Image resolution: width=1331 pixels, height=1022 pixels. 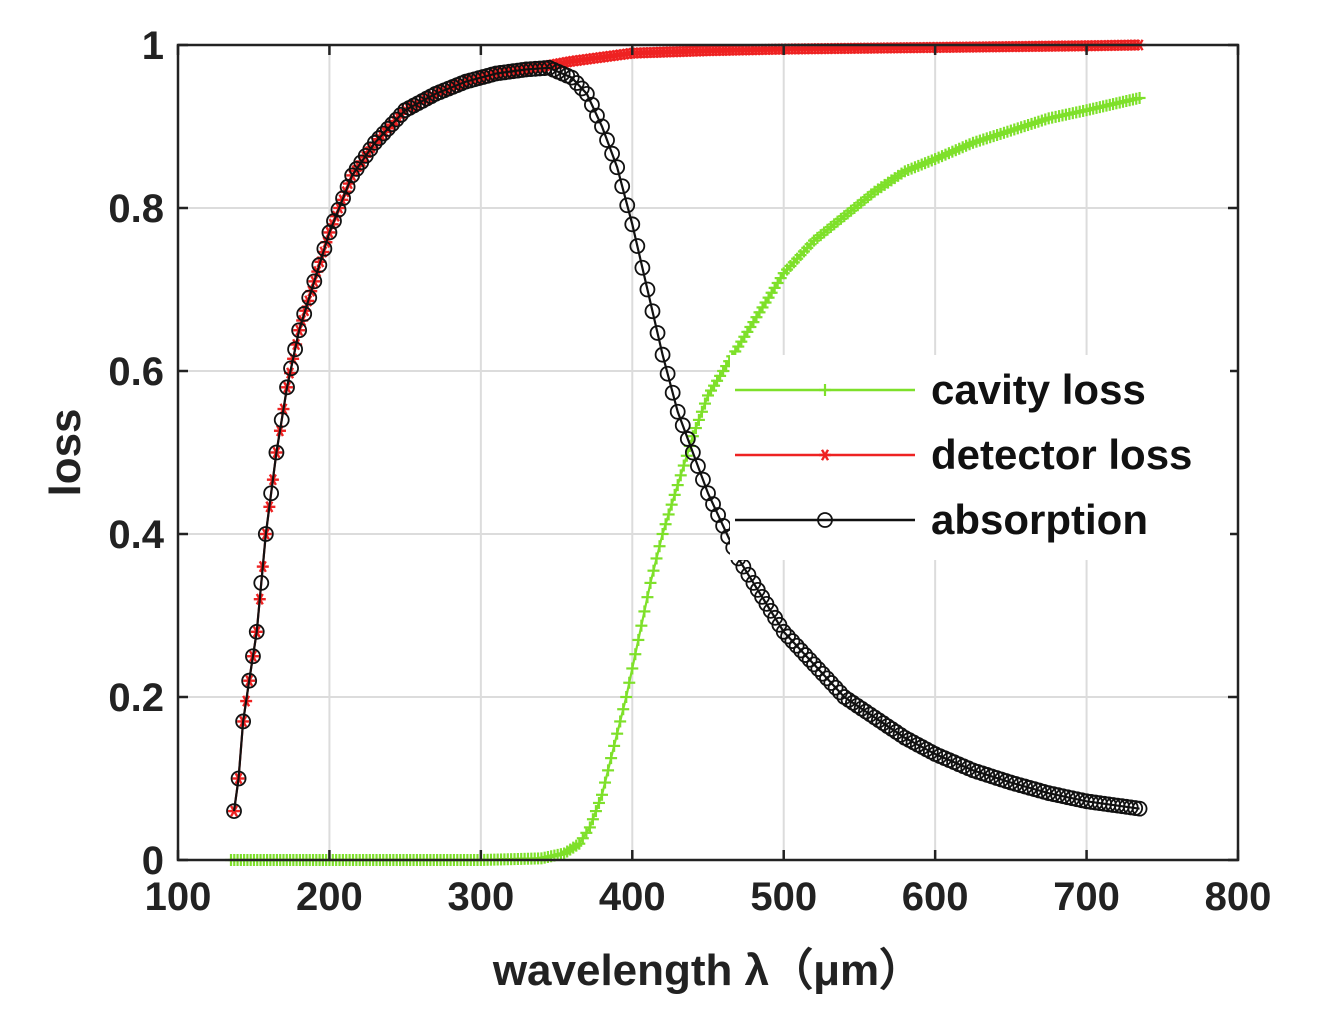 I want to click on x-tick-label: 700, so click(x=1086, y=897).